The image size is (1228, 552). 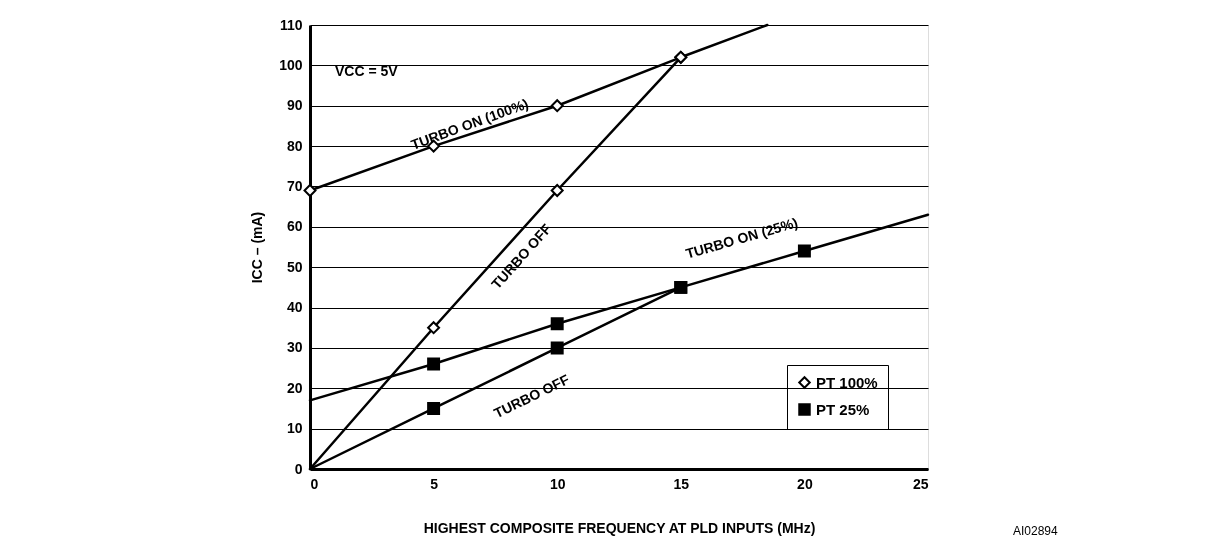 I want to click on y-tick-label: 70, so click(x=294, y=185).